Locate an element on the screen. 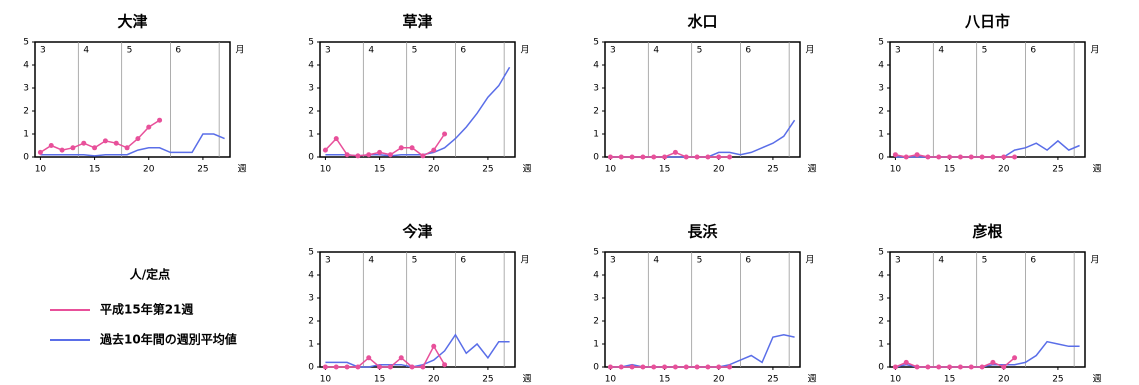 The image size is (1139, 385). month-label: 4 is located at coordinates (941, 51).